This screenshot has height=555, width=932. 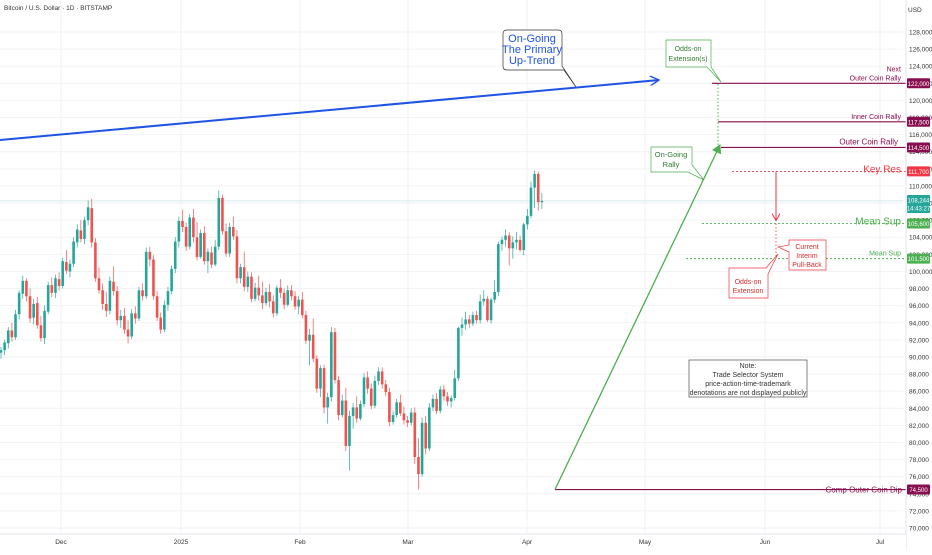 What do you see at coordinates (882, 169) in the screenshot?
I see `level-label: Key Res` at bounding box center [882, 169].